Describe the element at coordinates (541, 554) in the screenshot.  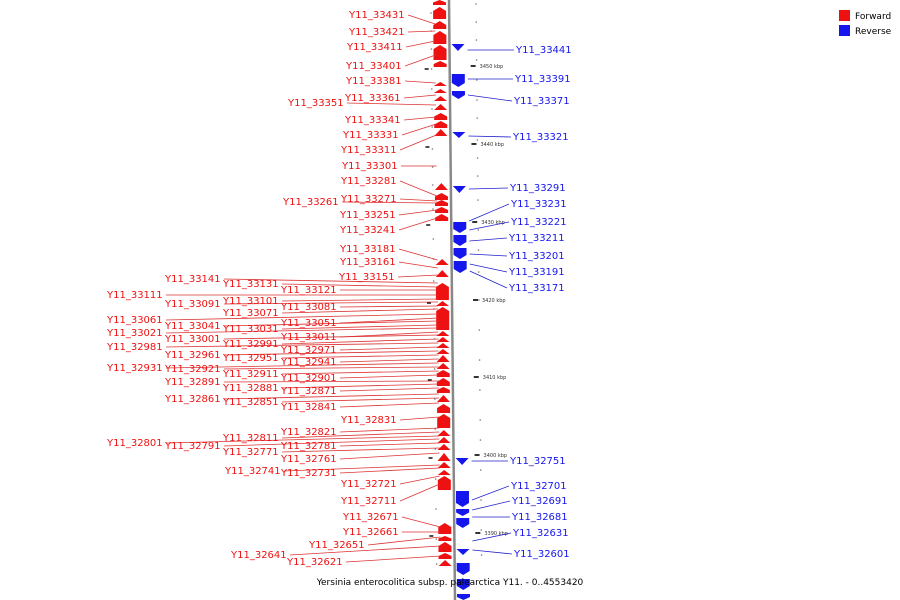
I see `reverse-gene-label: Y11_32601` at that location.